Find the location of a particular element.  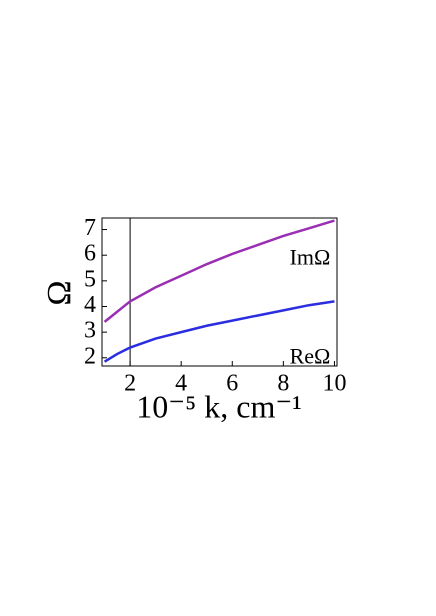

y-tick-label: 4 is located at coordinates (90, 305).